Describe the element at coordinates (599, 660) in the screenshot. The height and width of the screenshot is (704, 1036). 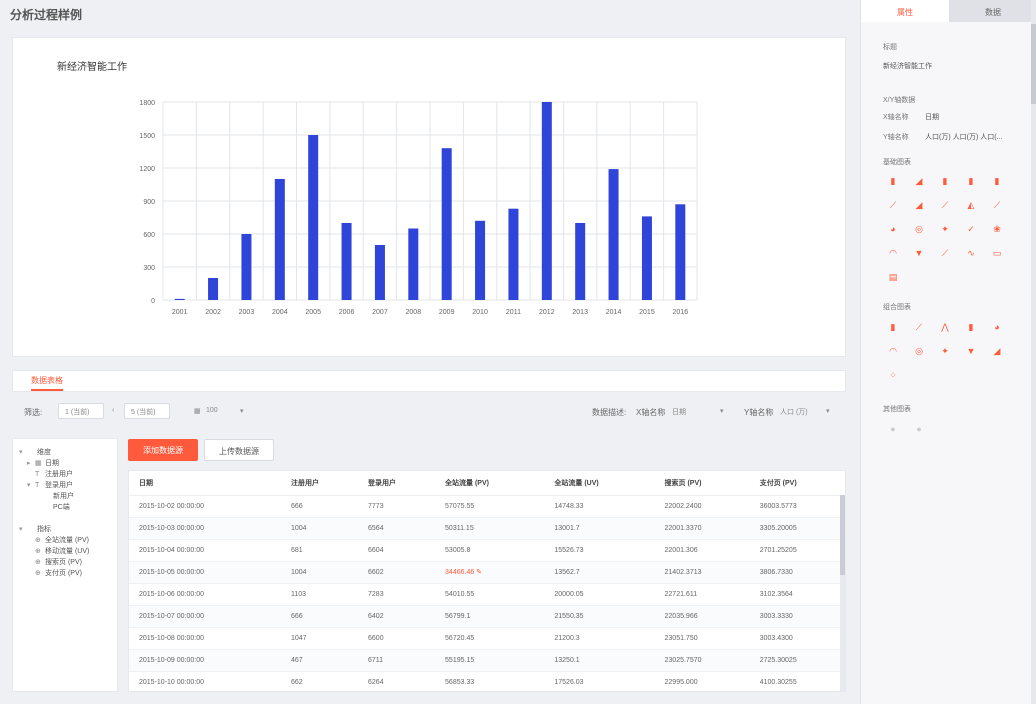
I see `table-cell: 13250.1` at that location.